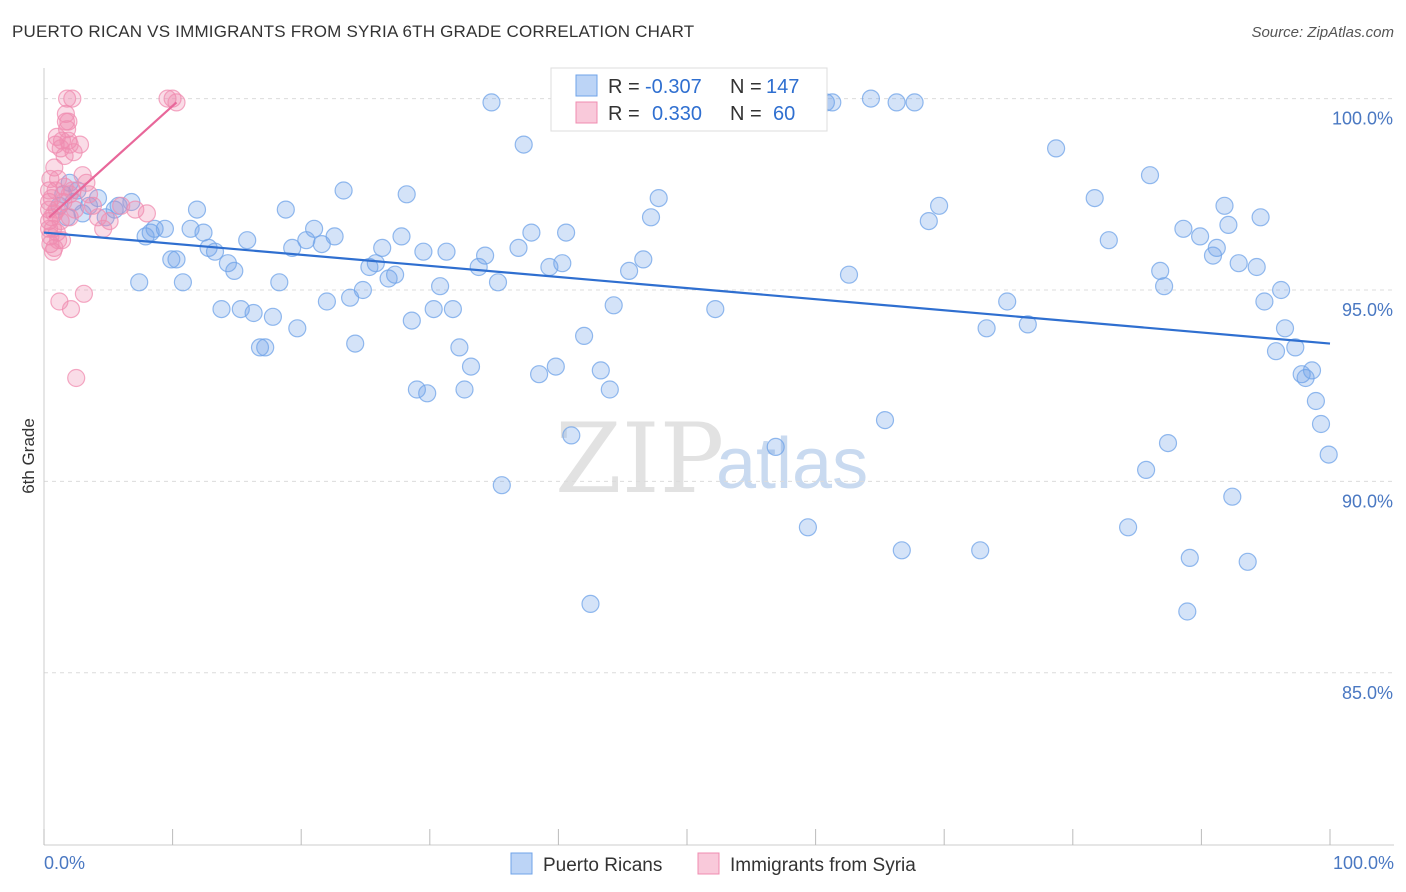 Image resolution: width=1406 pixels, height=892 pixels. Describe the element at coordinates (1362, 119) in the screenshot. I see `y-tick-label-100: 100.0%` at that location.